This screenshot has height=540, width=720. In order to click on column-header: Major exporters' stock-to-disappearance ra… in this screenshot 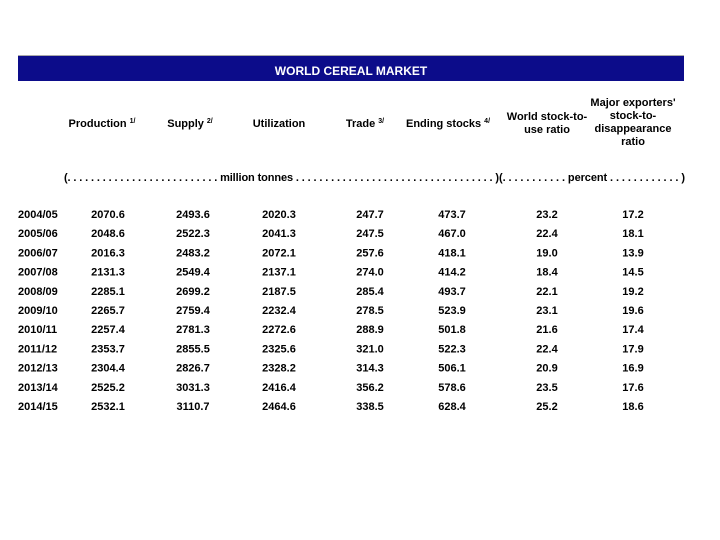, I will do `click(633, 122)`.